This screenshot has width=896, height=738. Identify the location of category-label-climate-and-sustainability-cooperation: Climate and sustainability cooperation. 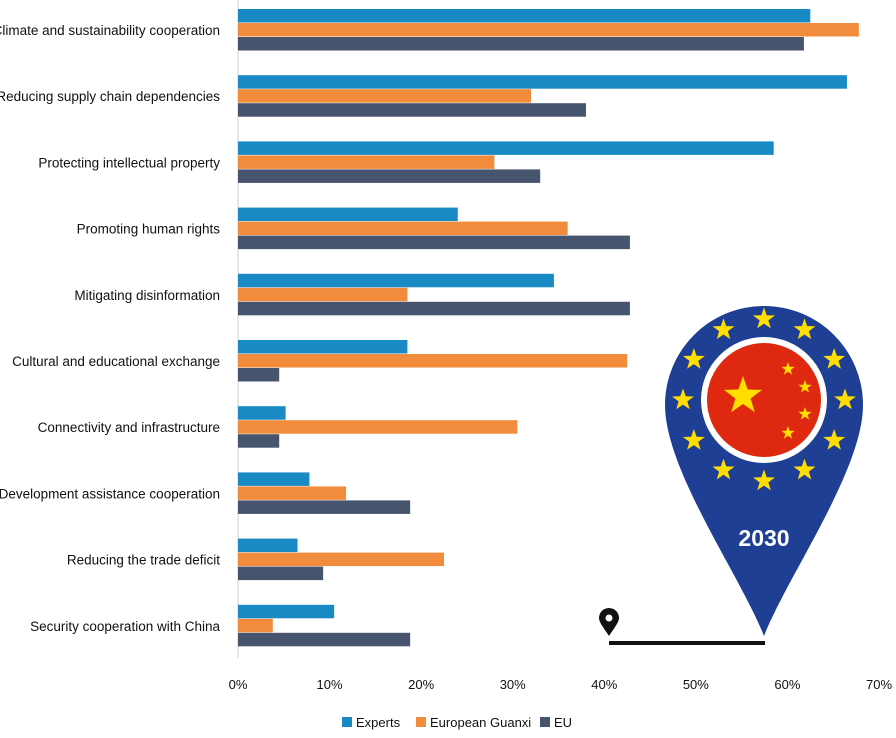
(110, 30).